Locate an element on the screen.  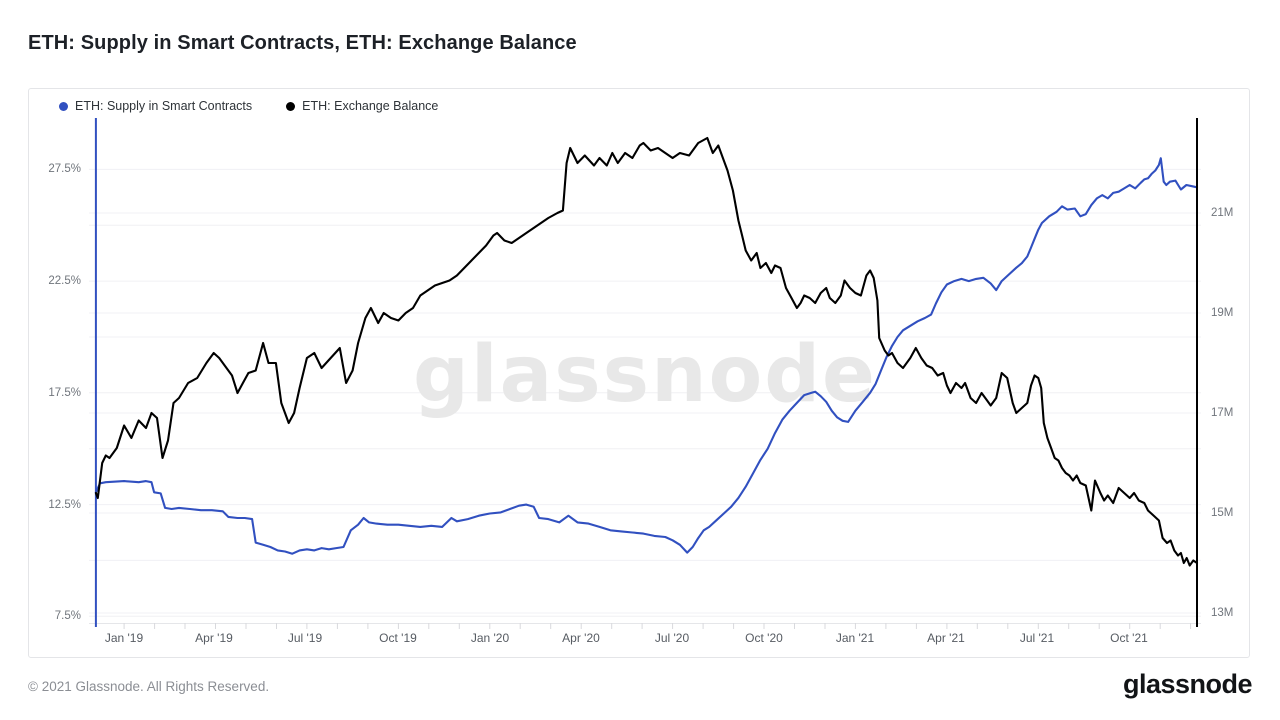
legend-item-supply-in-smart-contracts: ETH: Supply in Smart Contracts is located at coordinates (155, 106).